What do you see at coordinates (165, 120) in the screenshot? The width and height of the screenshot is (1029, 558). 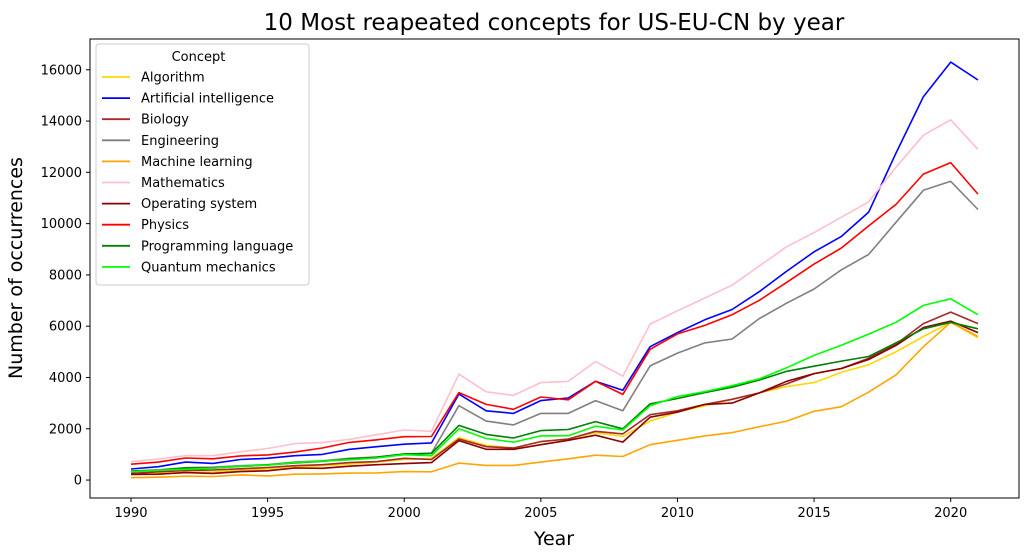 I see `legend-label-2: Biology` at bounding box center [165, 120].